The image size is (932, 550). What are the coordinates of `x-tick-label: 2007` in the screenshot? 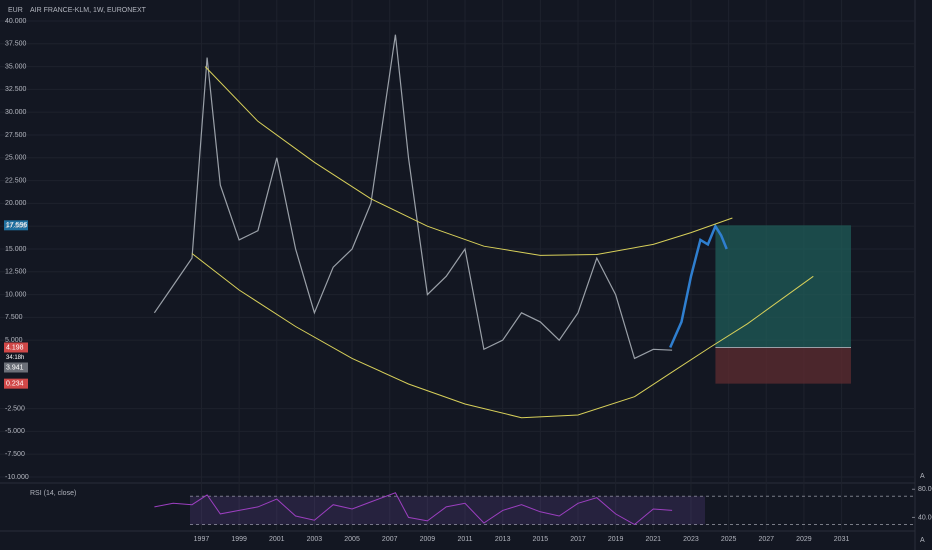 It's located at (390, 539).